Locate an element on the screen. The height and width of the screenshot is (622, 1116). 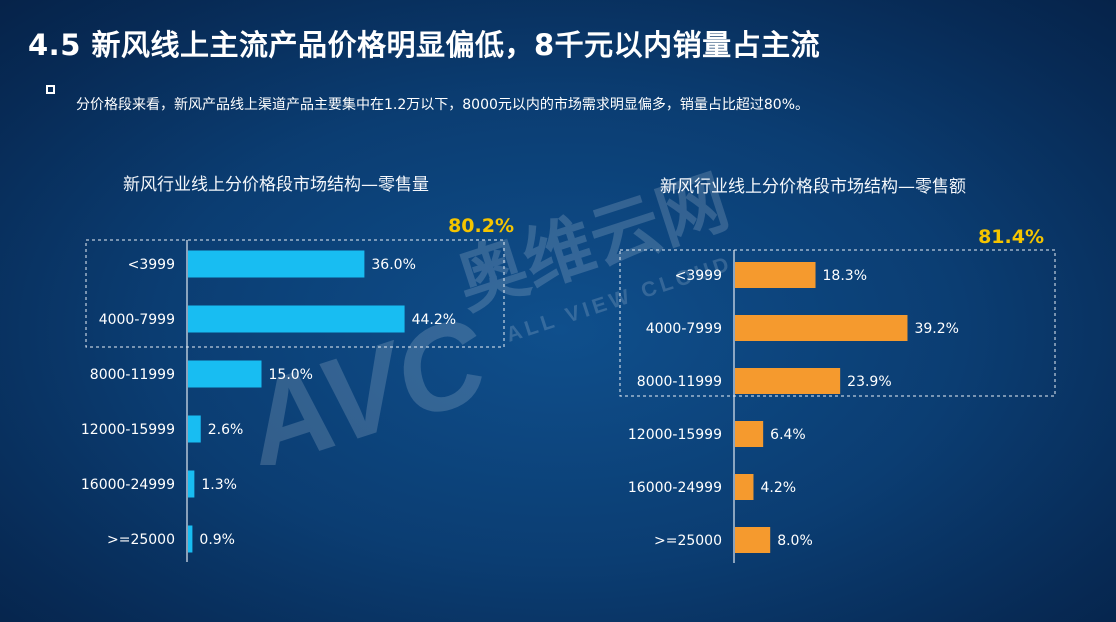
value-label: 4.2% is located at coordinates (778, 488).